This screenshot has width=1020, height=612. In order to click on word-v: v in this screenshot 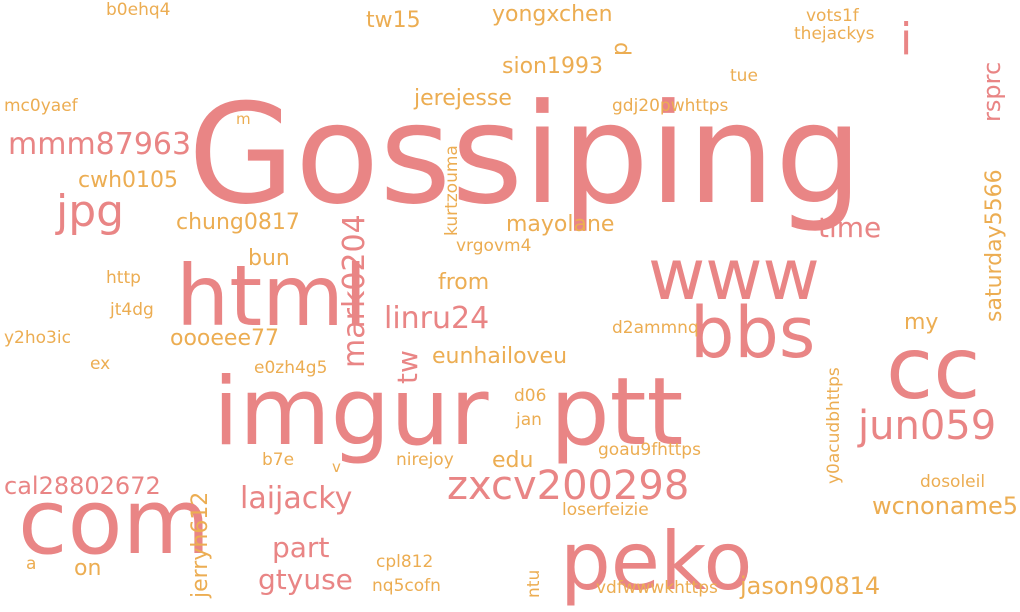, I will do `click(336, 467)`.